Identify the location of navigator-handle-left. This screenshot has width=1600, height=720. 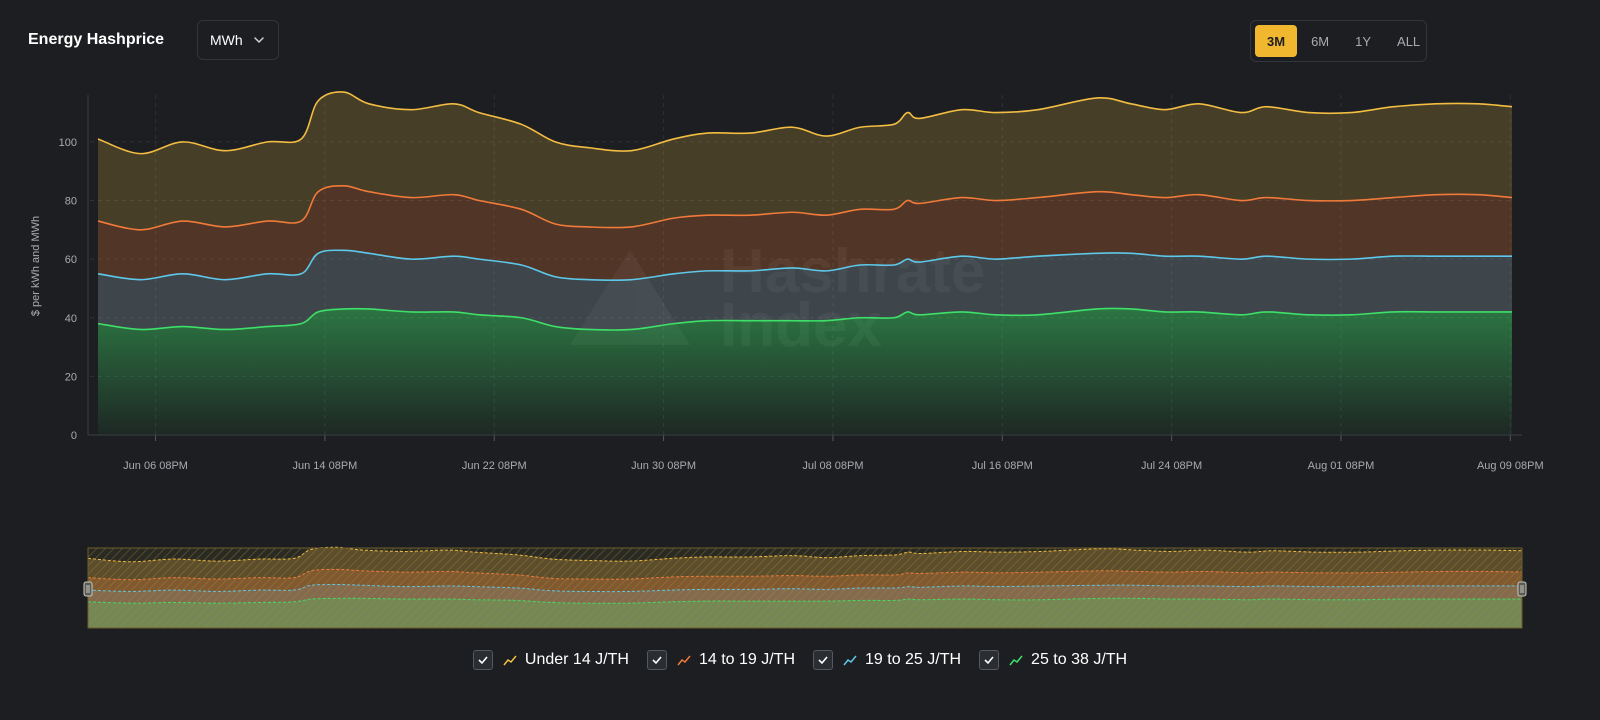
(88, 589).